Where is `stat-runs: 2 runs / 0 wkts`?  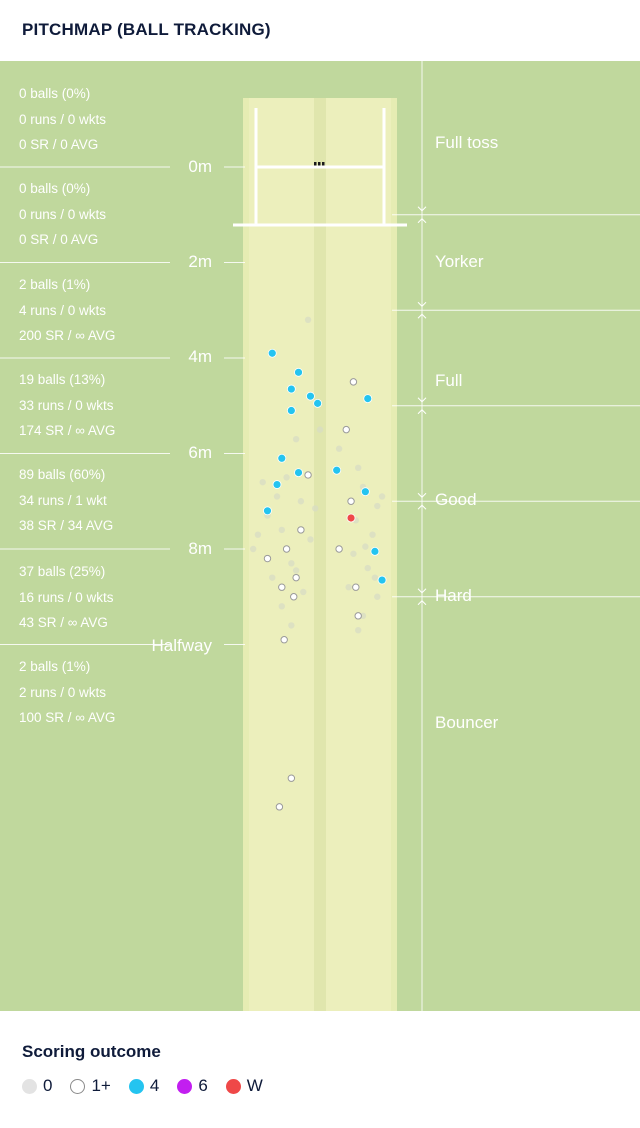
stat-runs: 2 runs / 0 wkts is located at coordinates (63, 692).